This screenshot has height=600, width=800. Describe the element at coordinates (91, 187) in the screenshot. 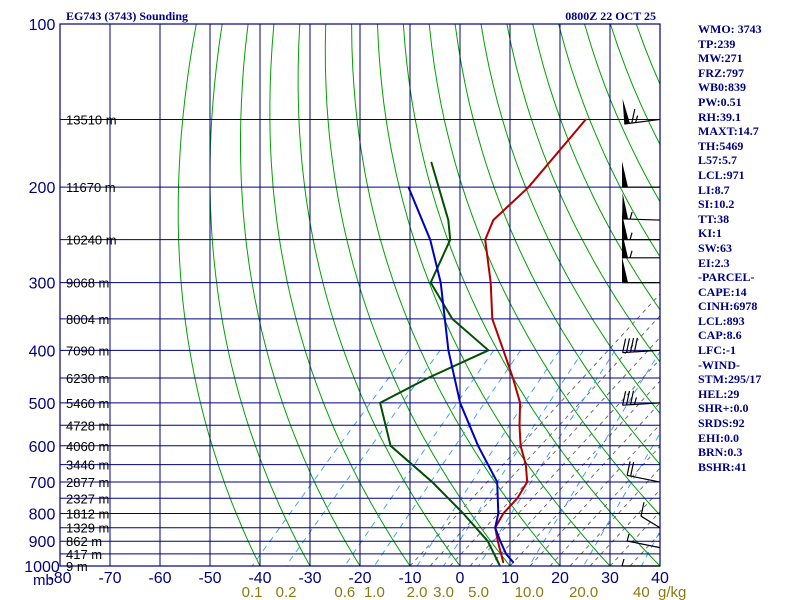

I see `height-label: 11670 m` at that location.